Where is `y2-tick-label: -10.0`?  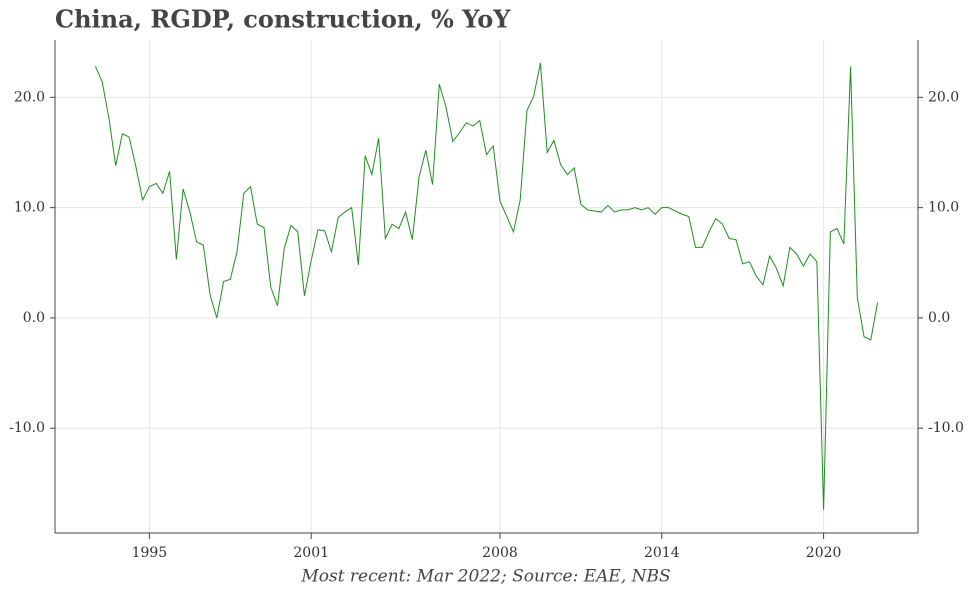
y2-tick-label: -10.0 is located at coordinates (946, 428).